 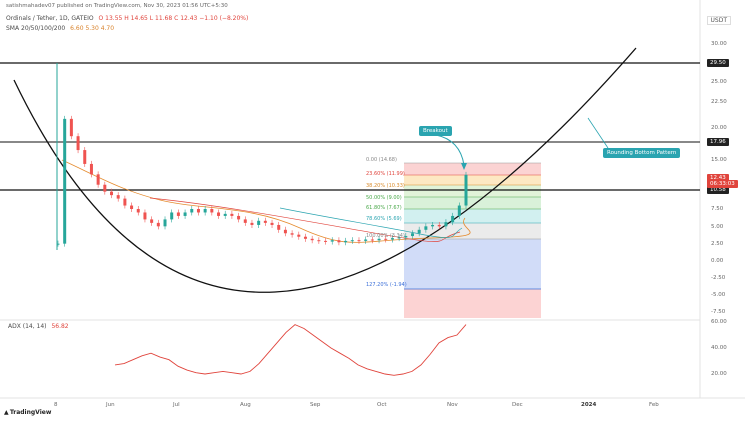 What do you see at coordinates (719, 102) in the screenshot?
I see `price-tick-label: 22.50` at bounding box center [719, 102].